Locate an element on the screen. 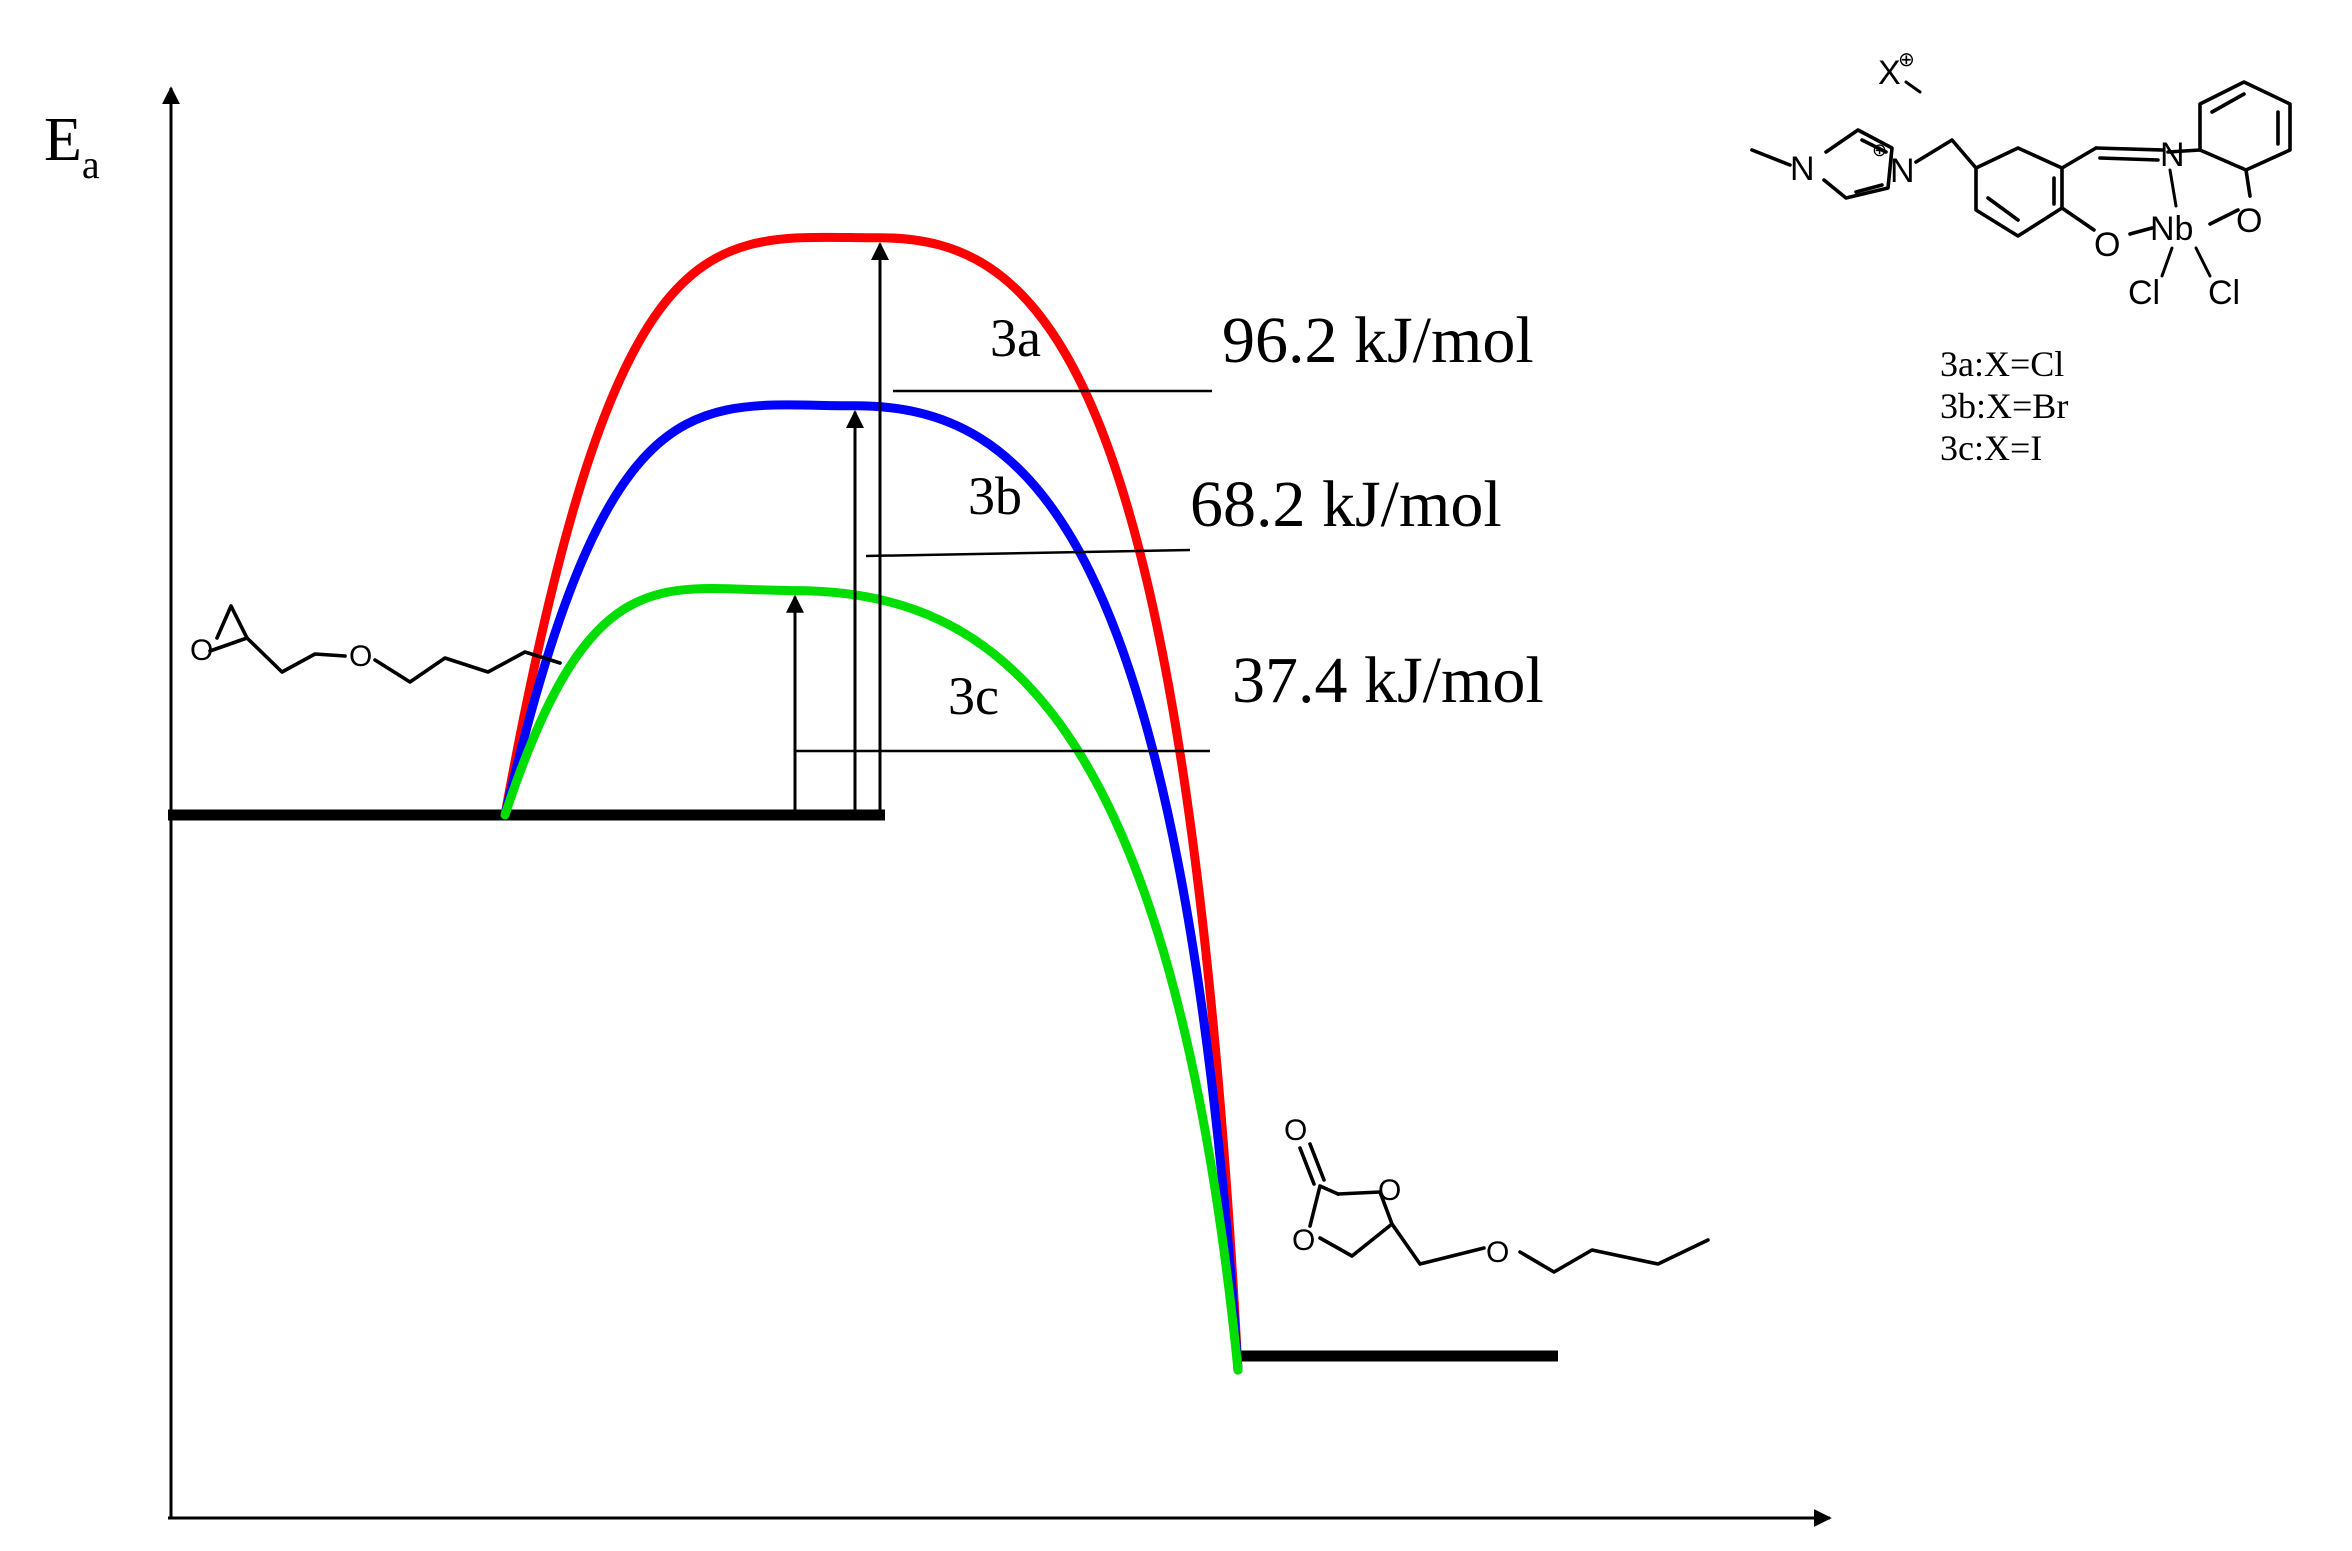 This screenshot has width=2352, height=1551. barrier-value-3a: 96.2 kJ/mol is located at coordinates (1378, 340).